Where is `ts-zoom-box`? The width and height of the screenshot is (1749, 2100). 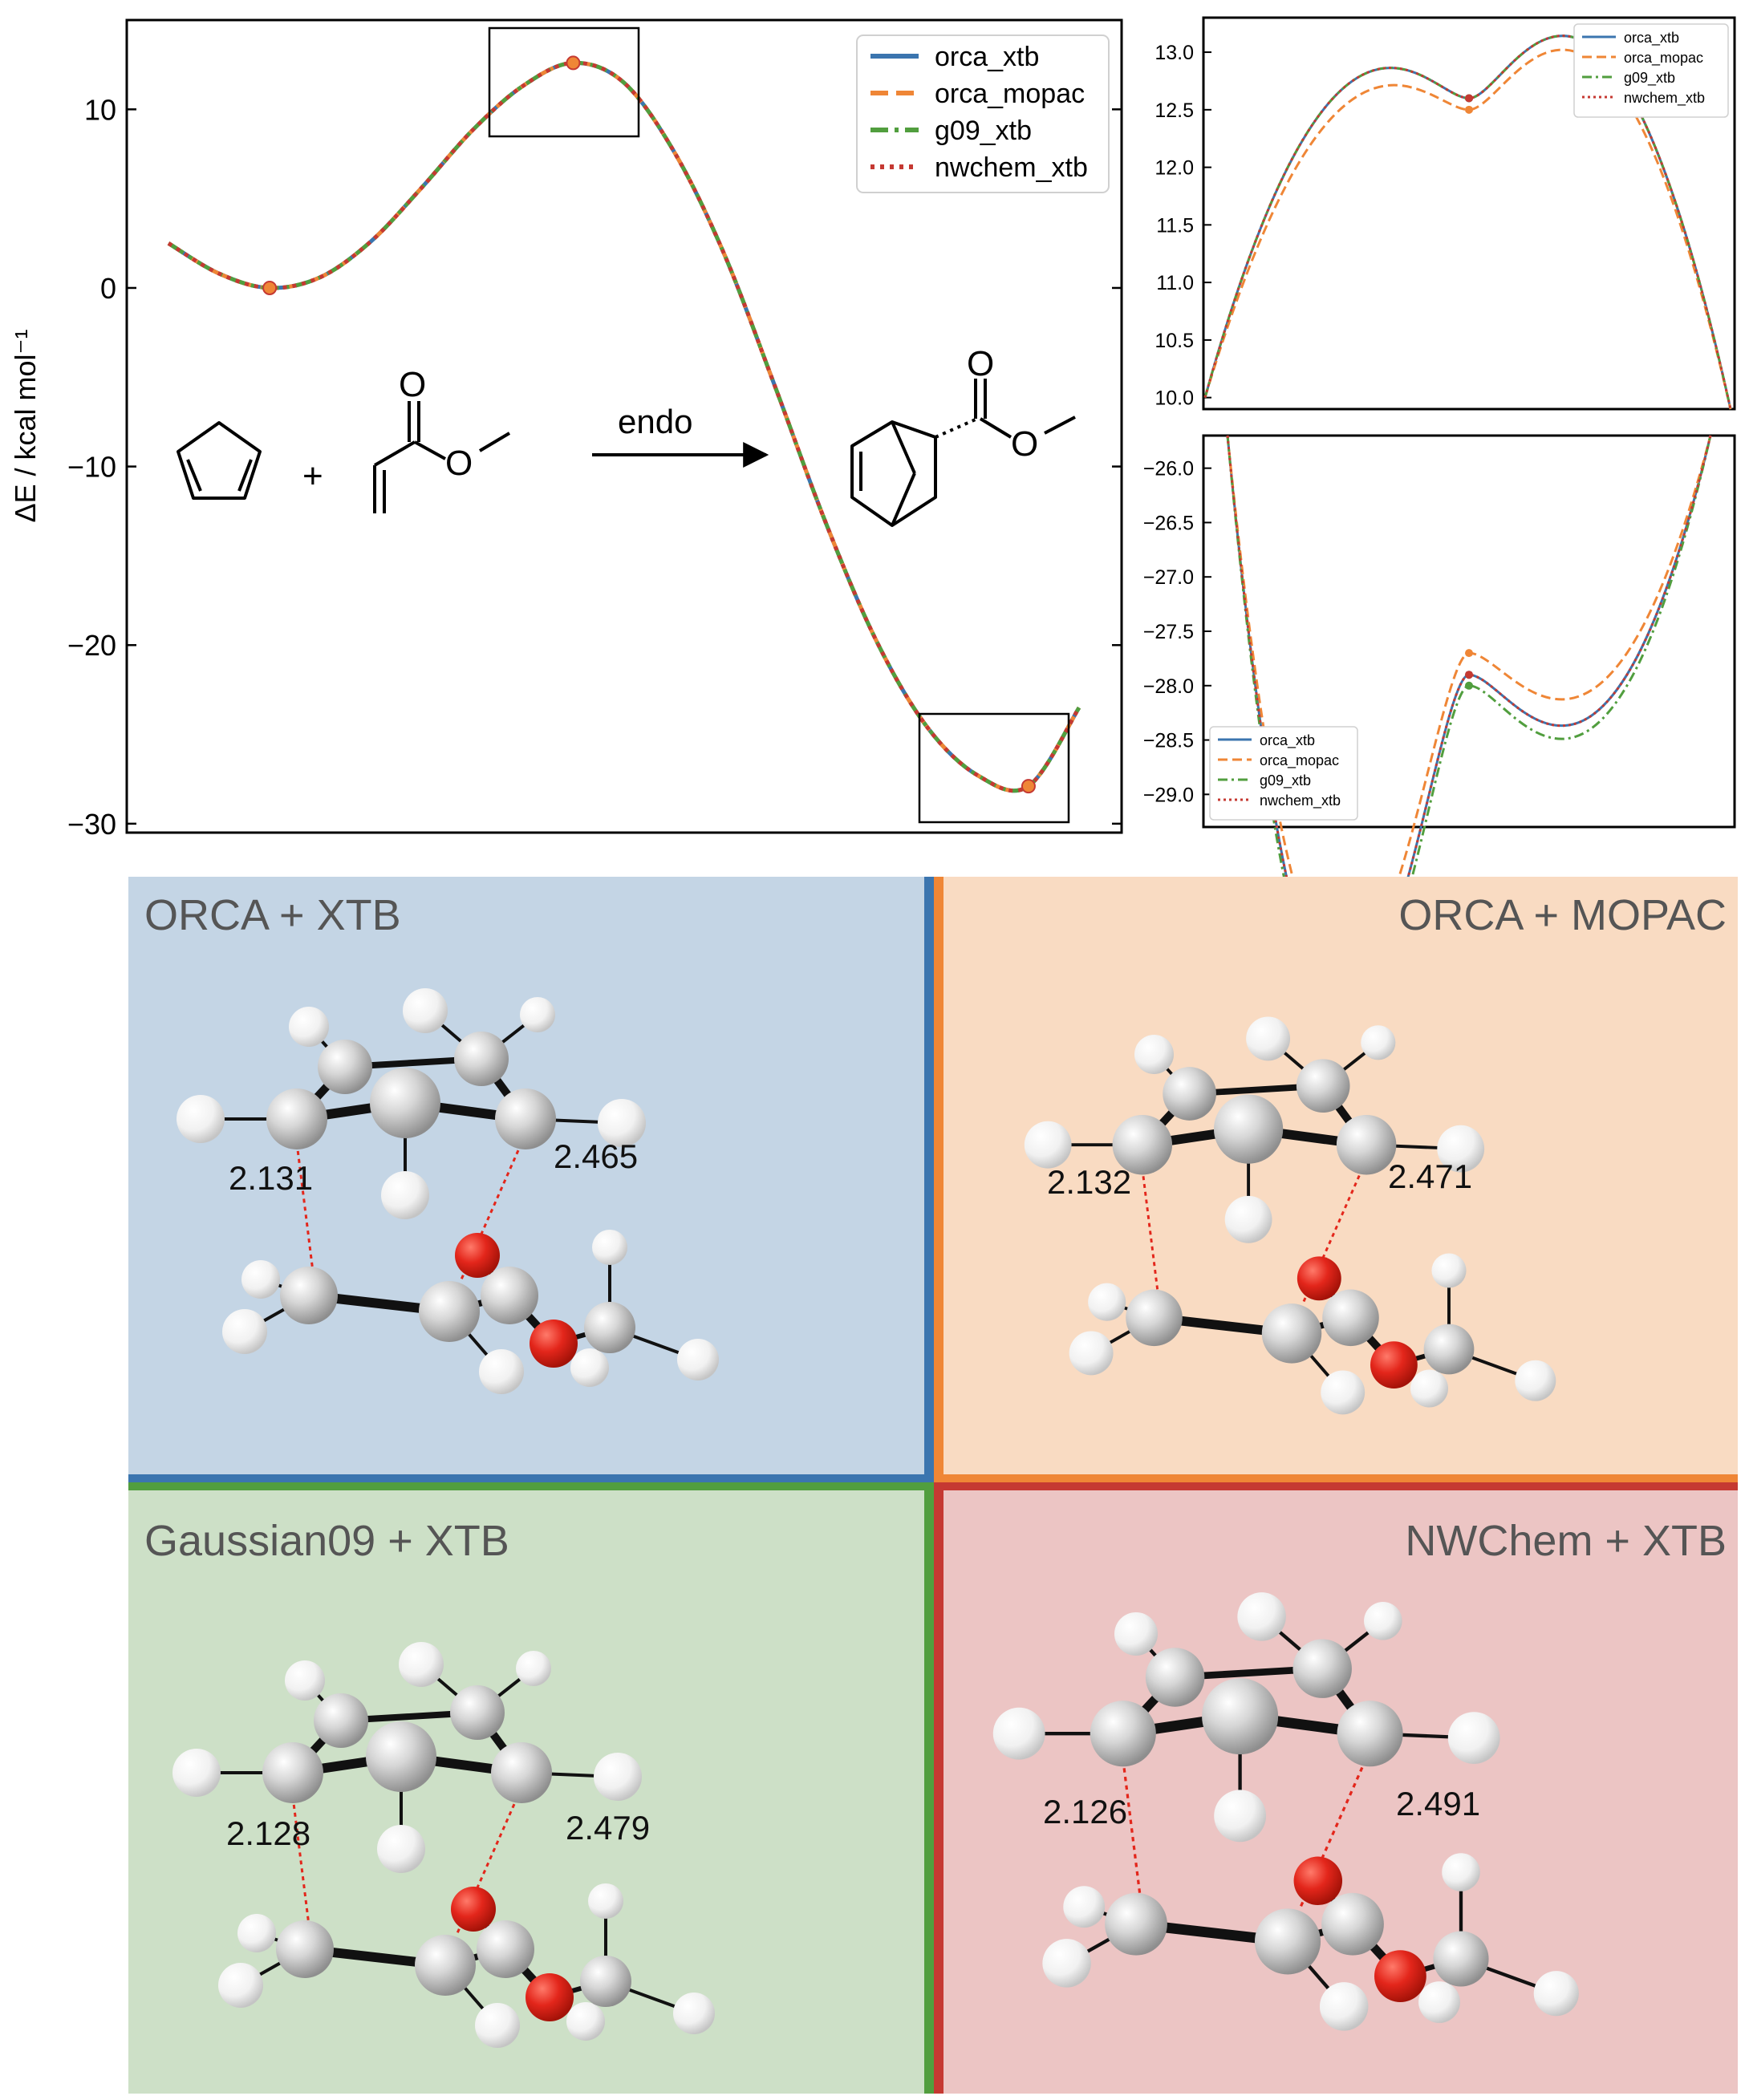 ts-zoom-box is located at coordinates (564, 82).